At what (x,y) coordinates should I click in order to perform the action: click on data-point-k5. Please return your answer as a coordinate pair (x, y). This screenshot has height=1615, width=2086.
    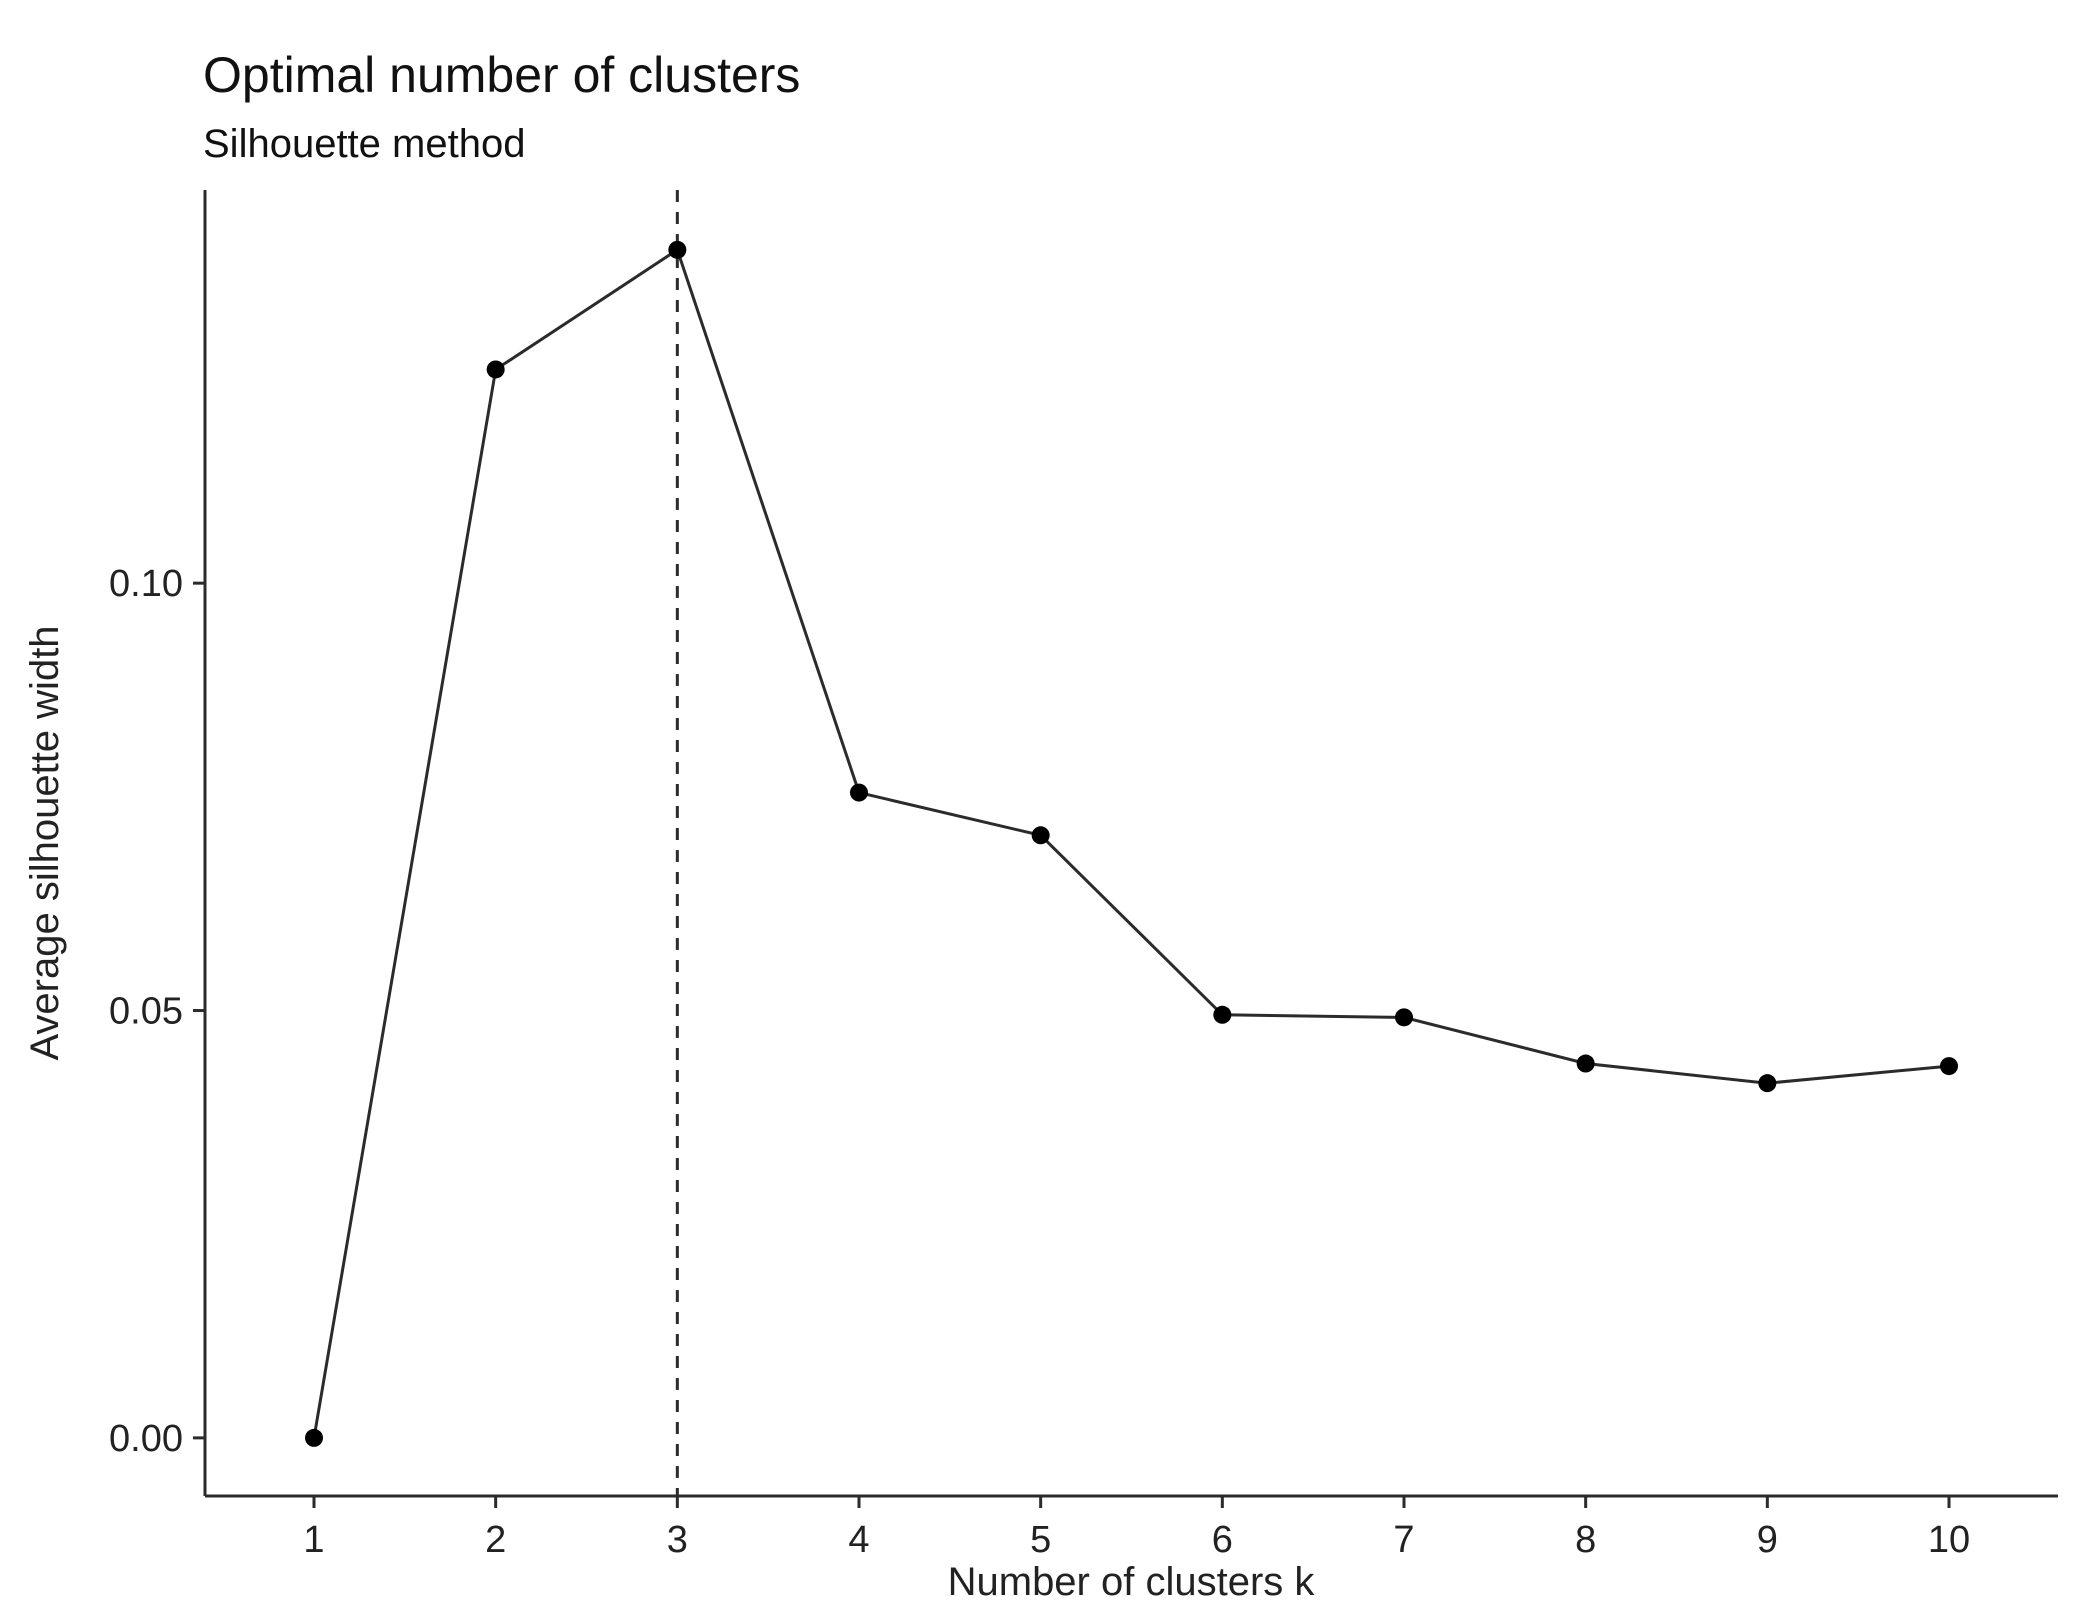
    Looking at the image, I should click on (1040, 835).